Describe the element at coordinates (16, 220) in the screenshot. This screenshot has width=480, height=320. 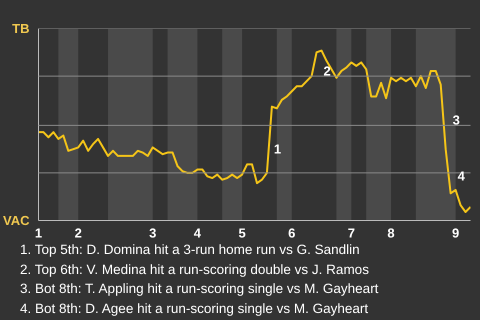
I see `text: VAC` at that location.